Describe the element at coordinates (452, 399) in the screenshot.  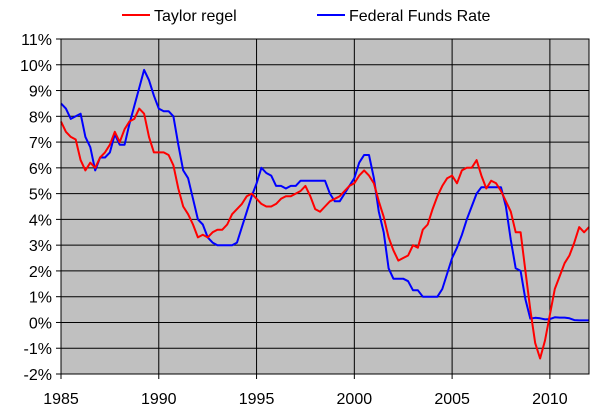
I see `x-tick-label: 2005` at that location.